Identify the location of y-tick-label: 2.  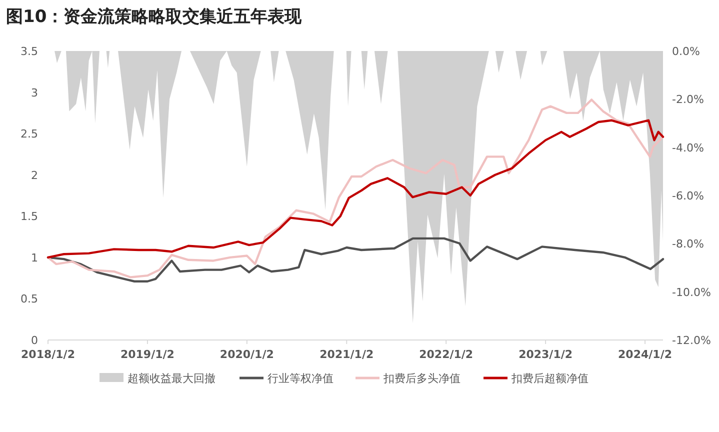
(34, 175).